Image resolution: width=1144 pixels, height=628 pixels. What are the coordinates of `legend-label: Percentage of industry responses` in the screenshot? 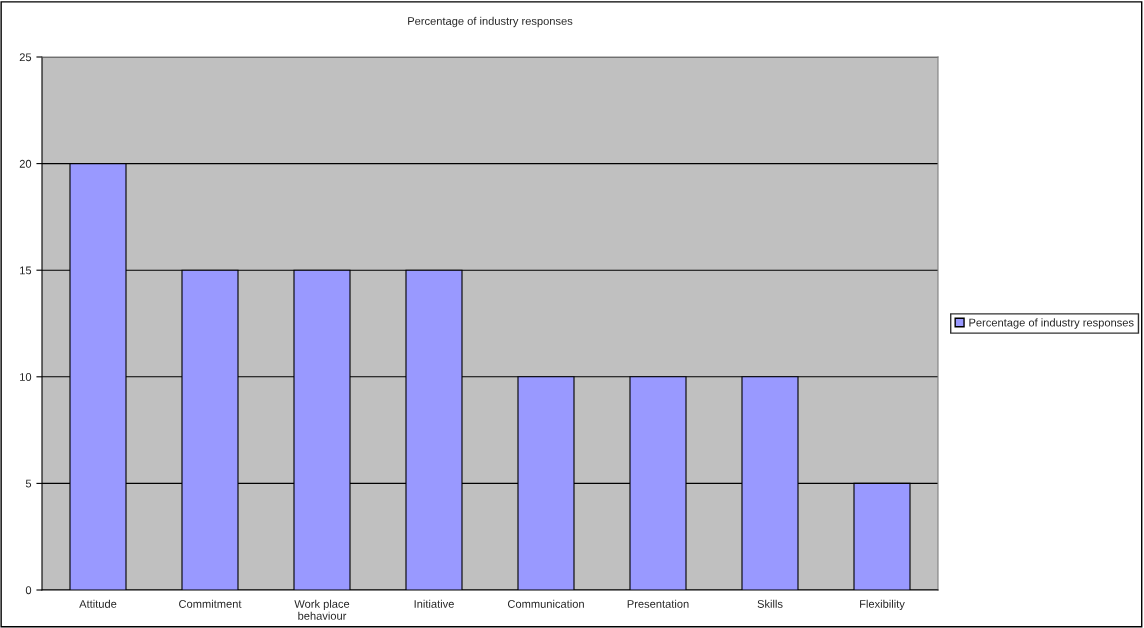 It's located at (1051, 323).